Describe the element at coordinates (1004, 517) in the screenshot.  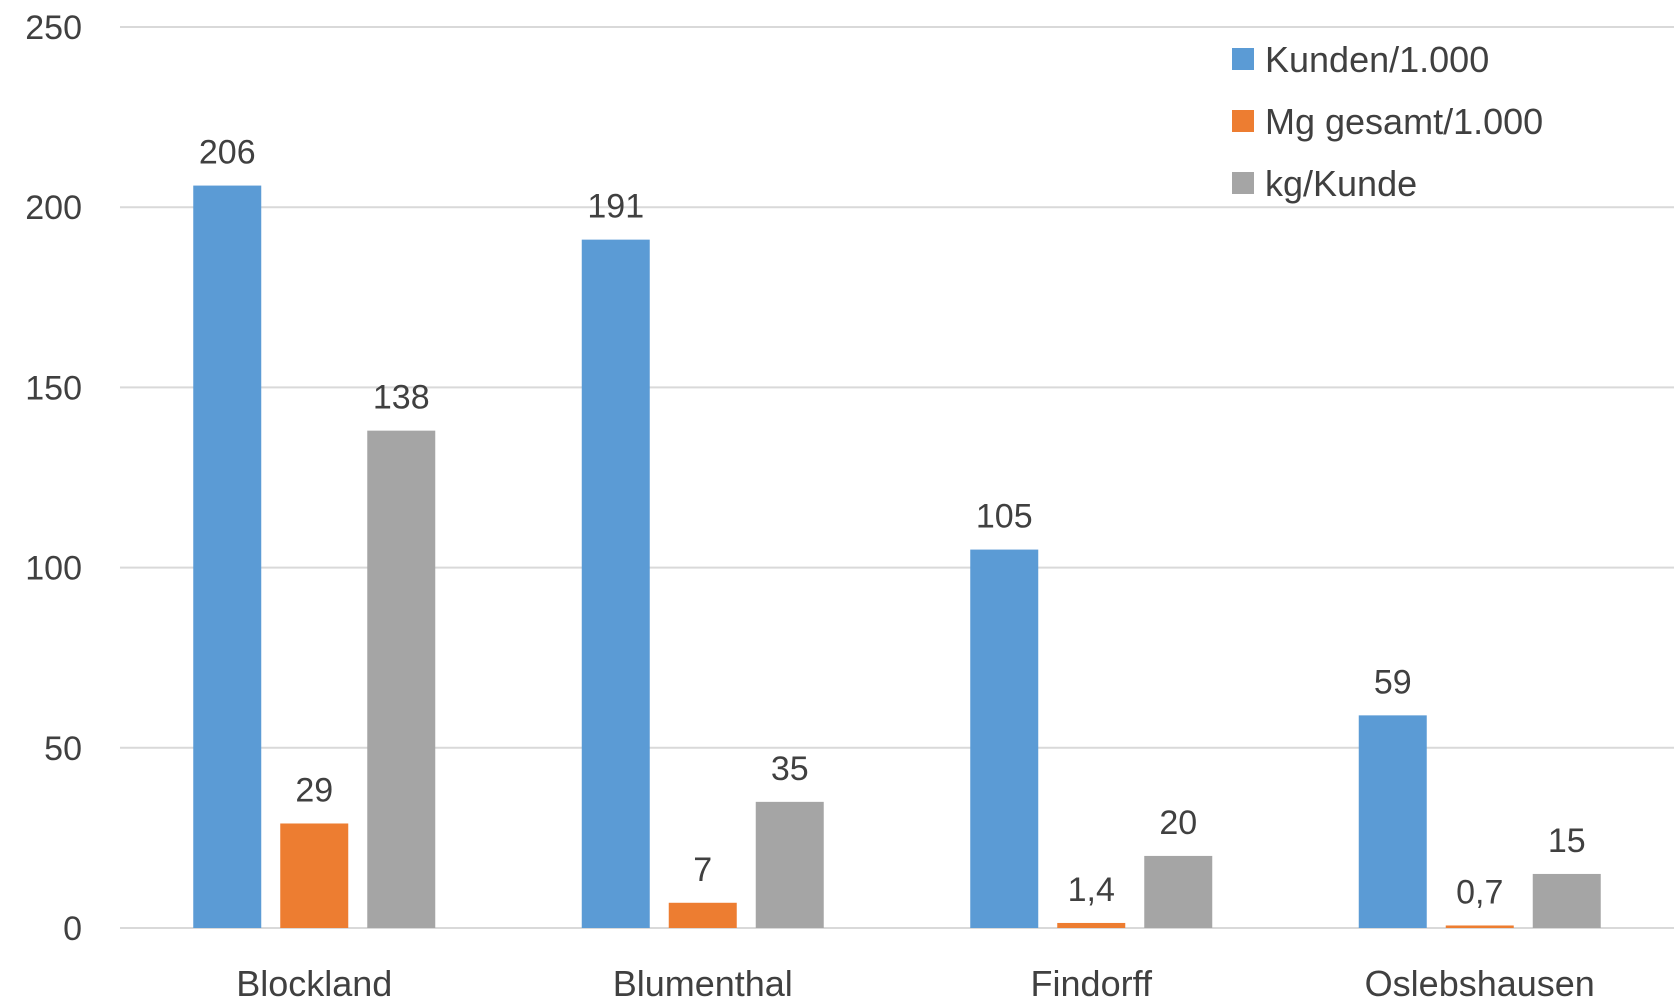
I see `data-label: 105` at that location.